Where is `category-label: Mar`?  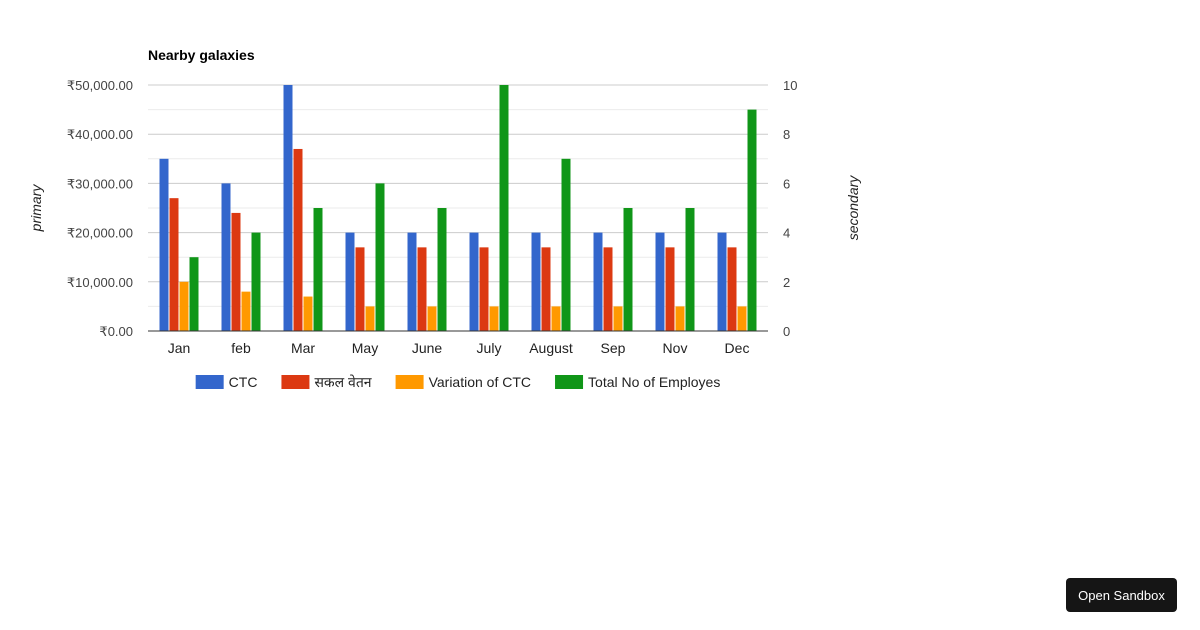 category-label: Mar is located at coordinates (303, 348).